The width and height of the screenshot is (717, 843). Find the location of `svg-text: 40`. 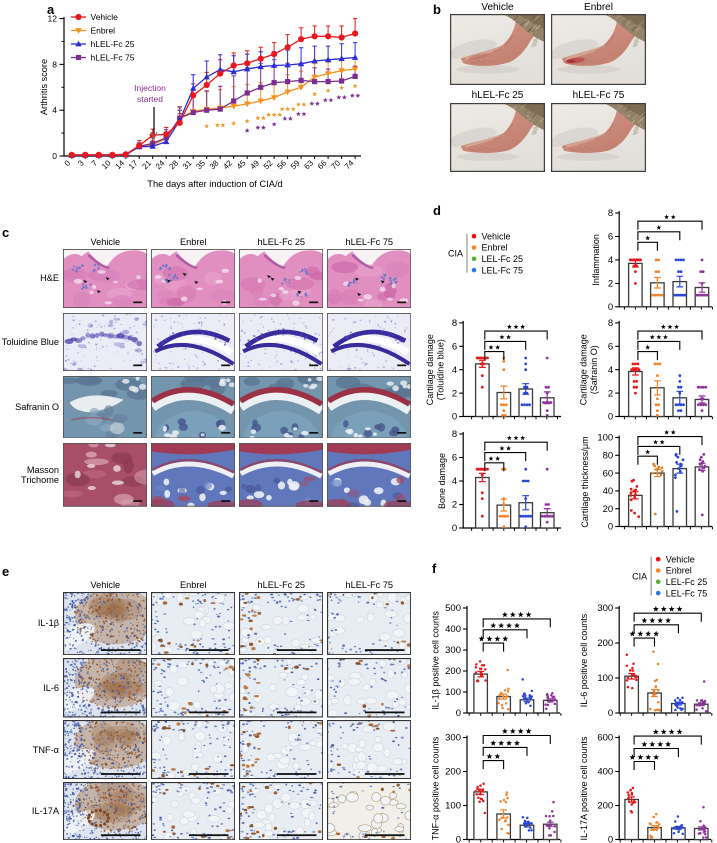

svg-text: 40 is located at coordinates (608, 491).